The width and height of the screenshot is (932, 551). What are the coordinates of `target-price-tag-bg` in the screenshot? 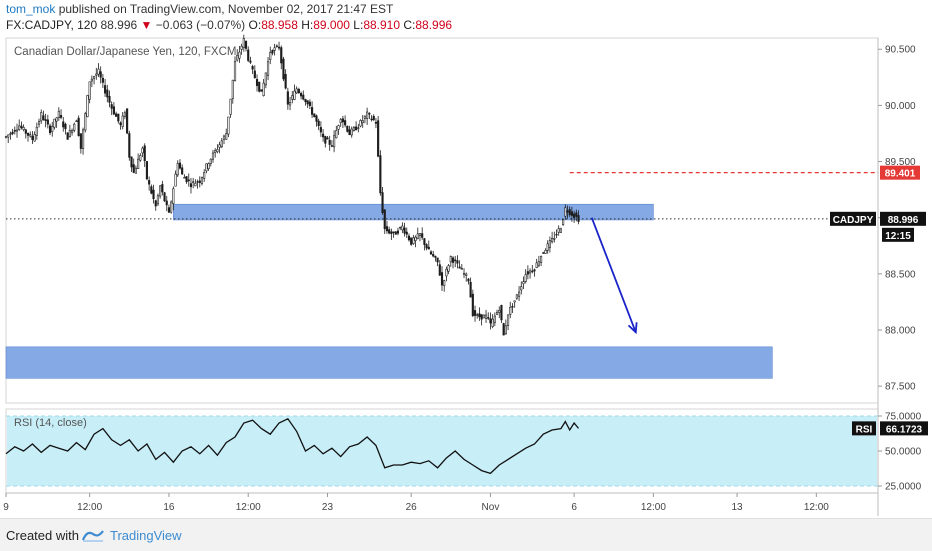 It's located at (900, 172).